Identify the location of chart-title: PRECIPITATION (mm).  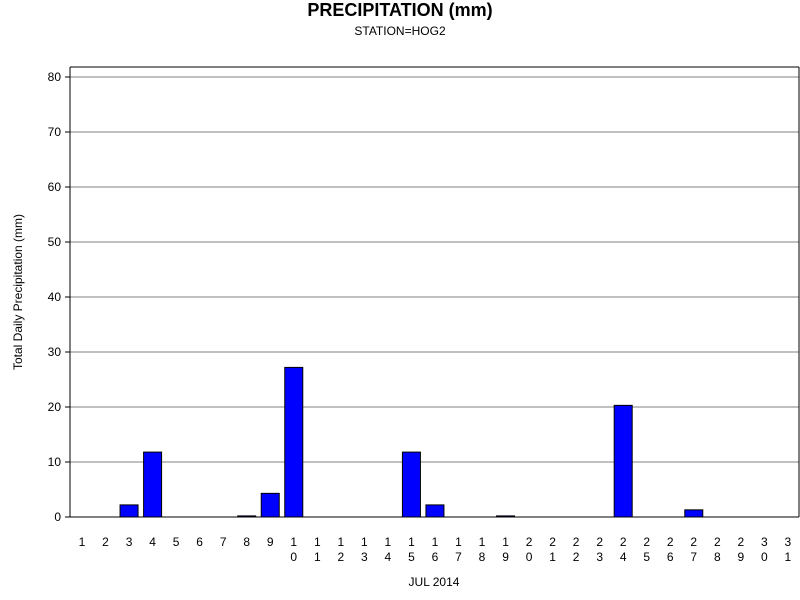
(400, 10).